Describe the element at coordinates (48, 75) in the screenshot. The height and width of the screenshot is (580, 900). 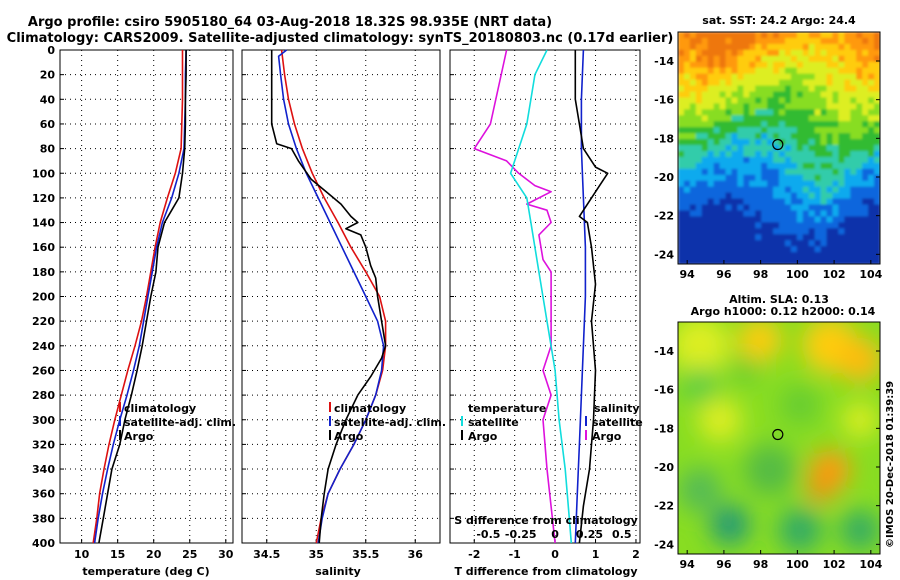
I see `depth-ytick-label-20: 20` at that location.